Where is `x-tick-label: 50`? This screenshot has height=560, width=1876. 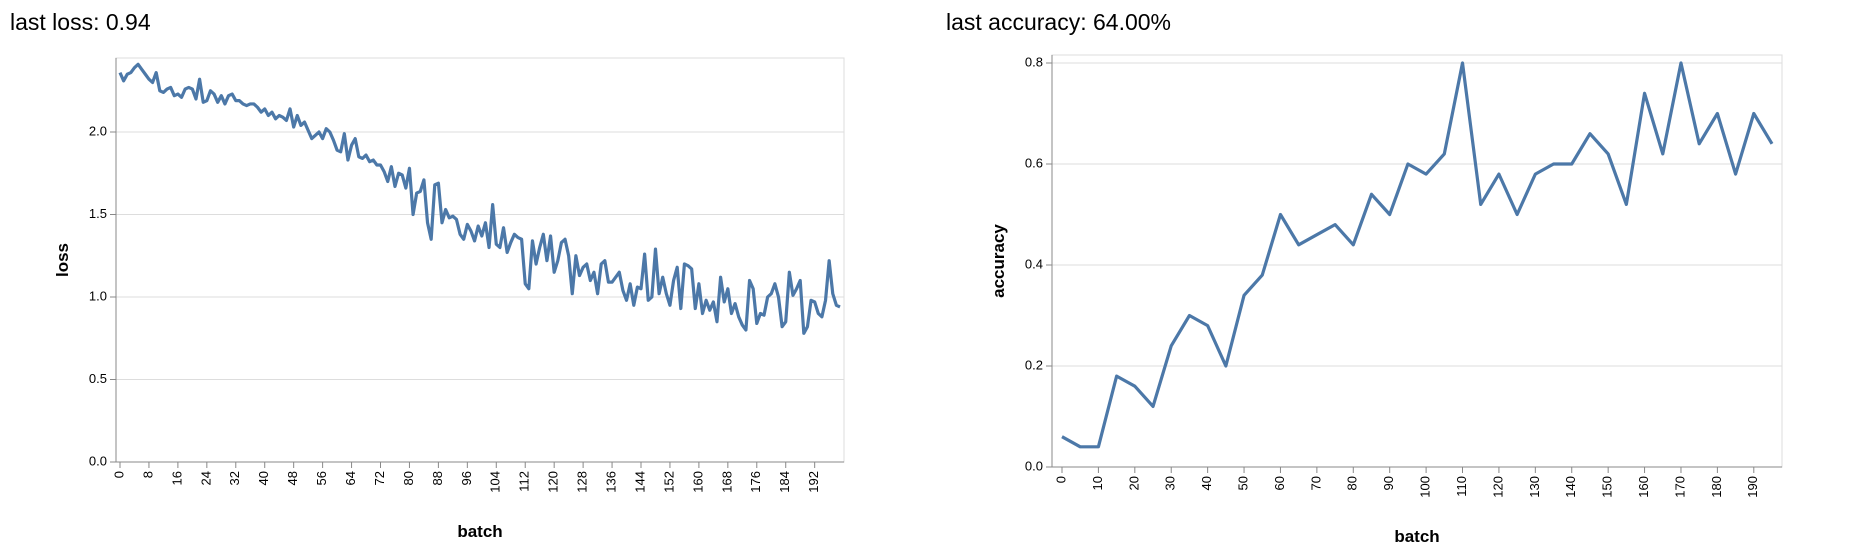 x-tick-label: 50 is located at coordinates (1242, 483).